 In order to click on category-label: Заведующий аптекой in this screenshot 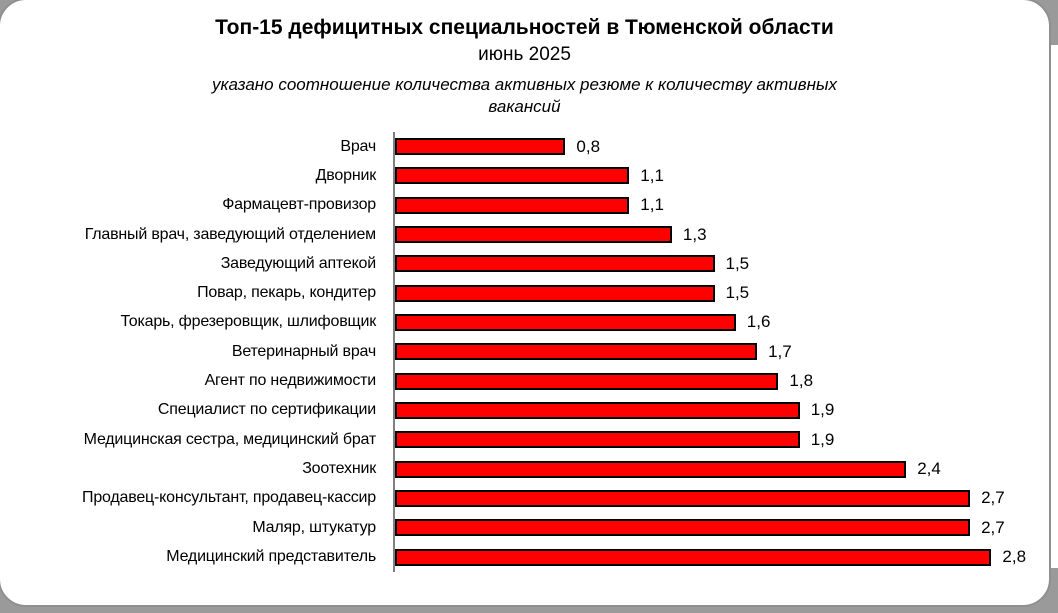, I will do `click(298, 263)`.